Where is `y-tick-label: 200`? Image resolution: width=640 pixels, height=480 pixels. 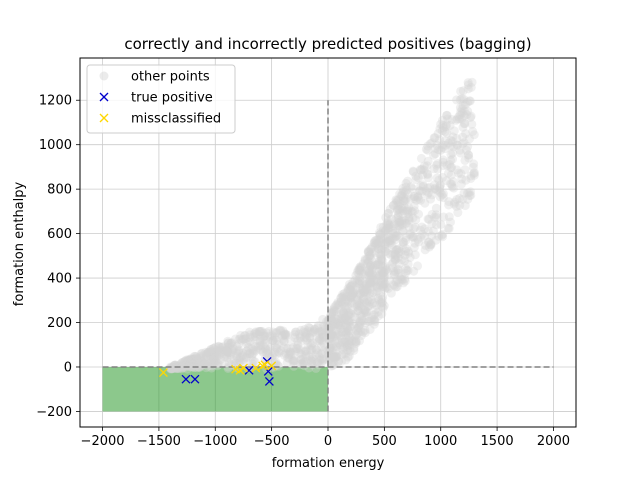 y-tick-label: 200 is located at coordinates (59, 323).